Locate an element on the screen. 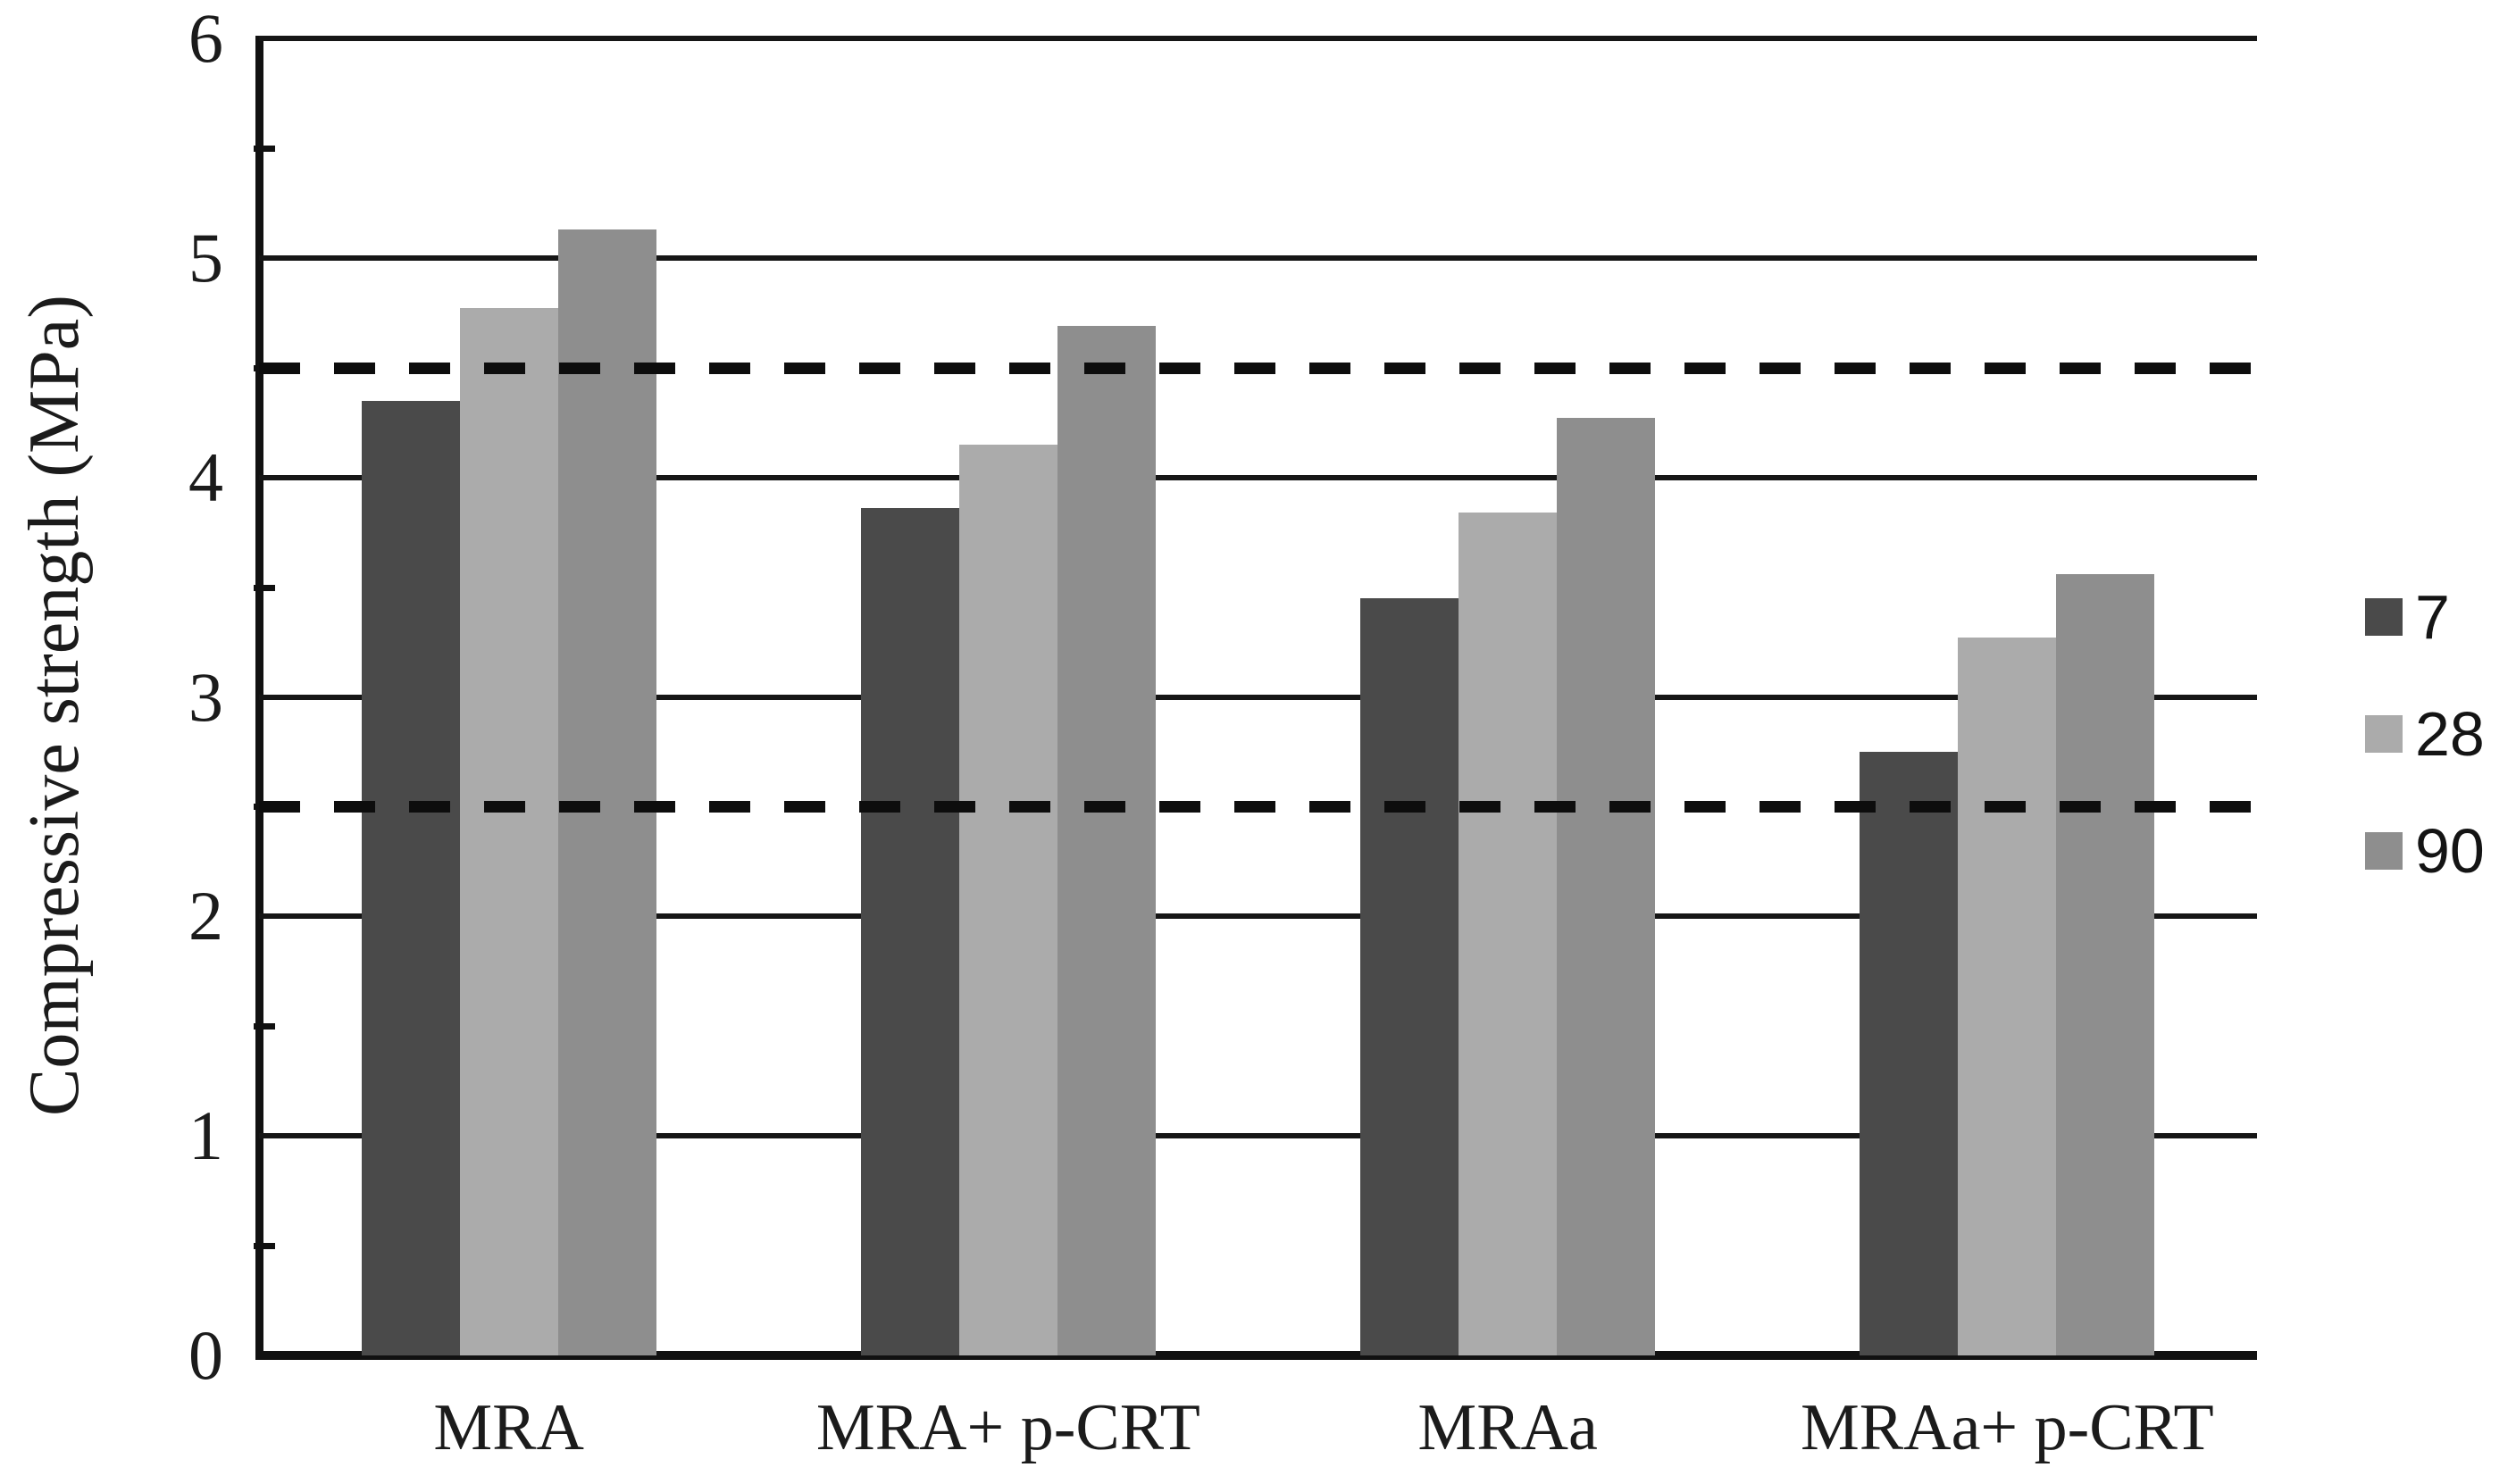  legend-label-90: 90 is located at coordinates (2450, 851).